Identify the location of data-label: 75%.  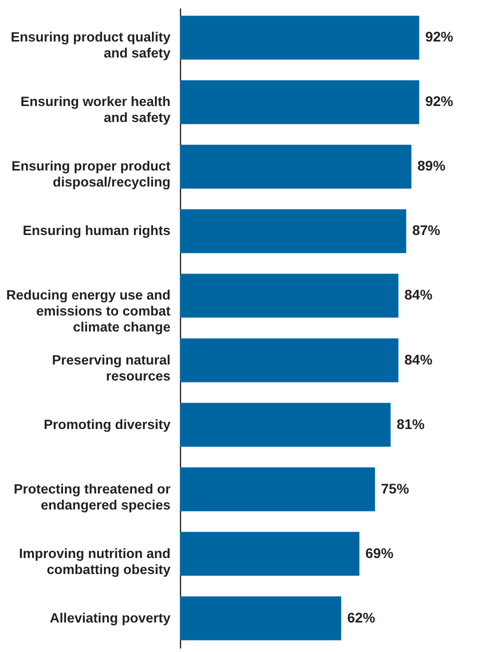
(395, 488).